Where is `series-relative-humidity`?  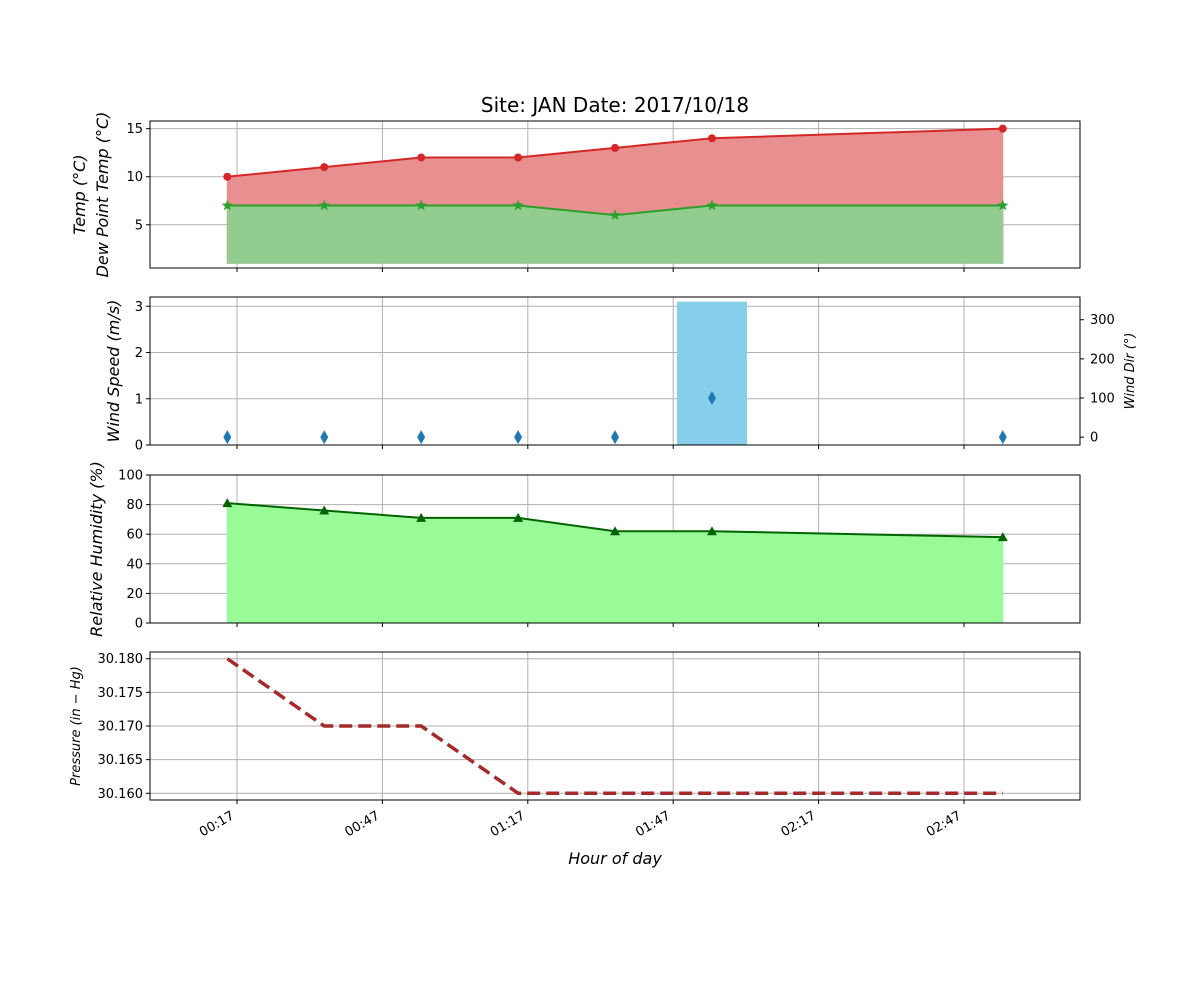 series-relative-humidity is located at coordinates (615, 561).